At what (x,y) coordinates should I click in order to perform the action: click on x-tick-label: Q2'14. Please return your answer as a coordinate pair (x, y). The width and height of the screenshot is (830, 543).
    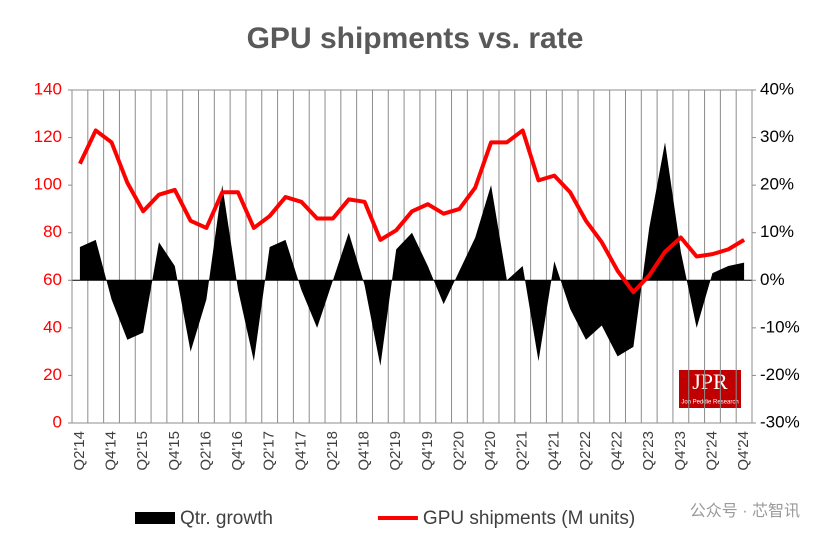
    Looking at the image, I should click on (79, 451).